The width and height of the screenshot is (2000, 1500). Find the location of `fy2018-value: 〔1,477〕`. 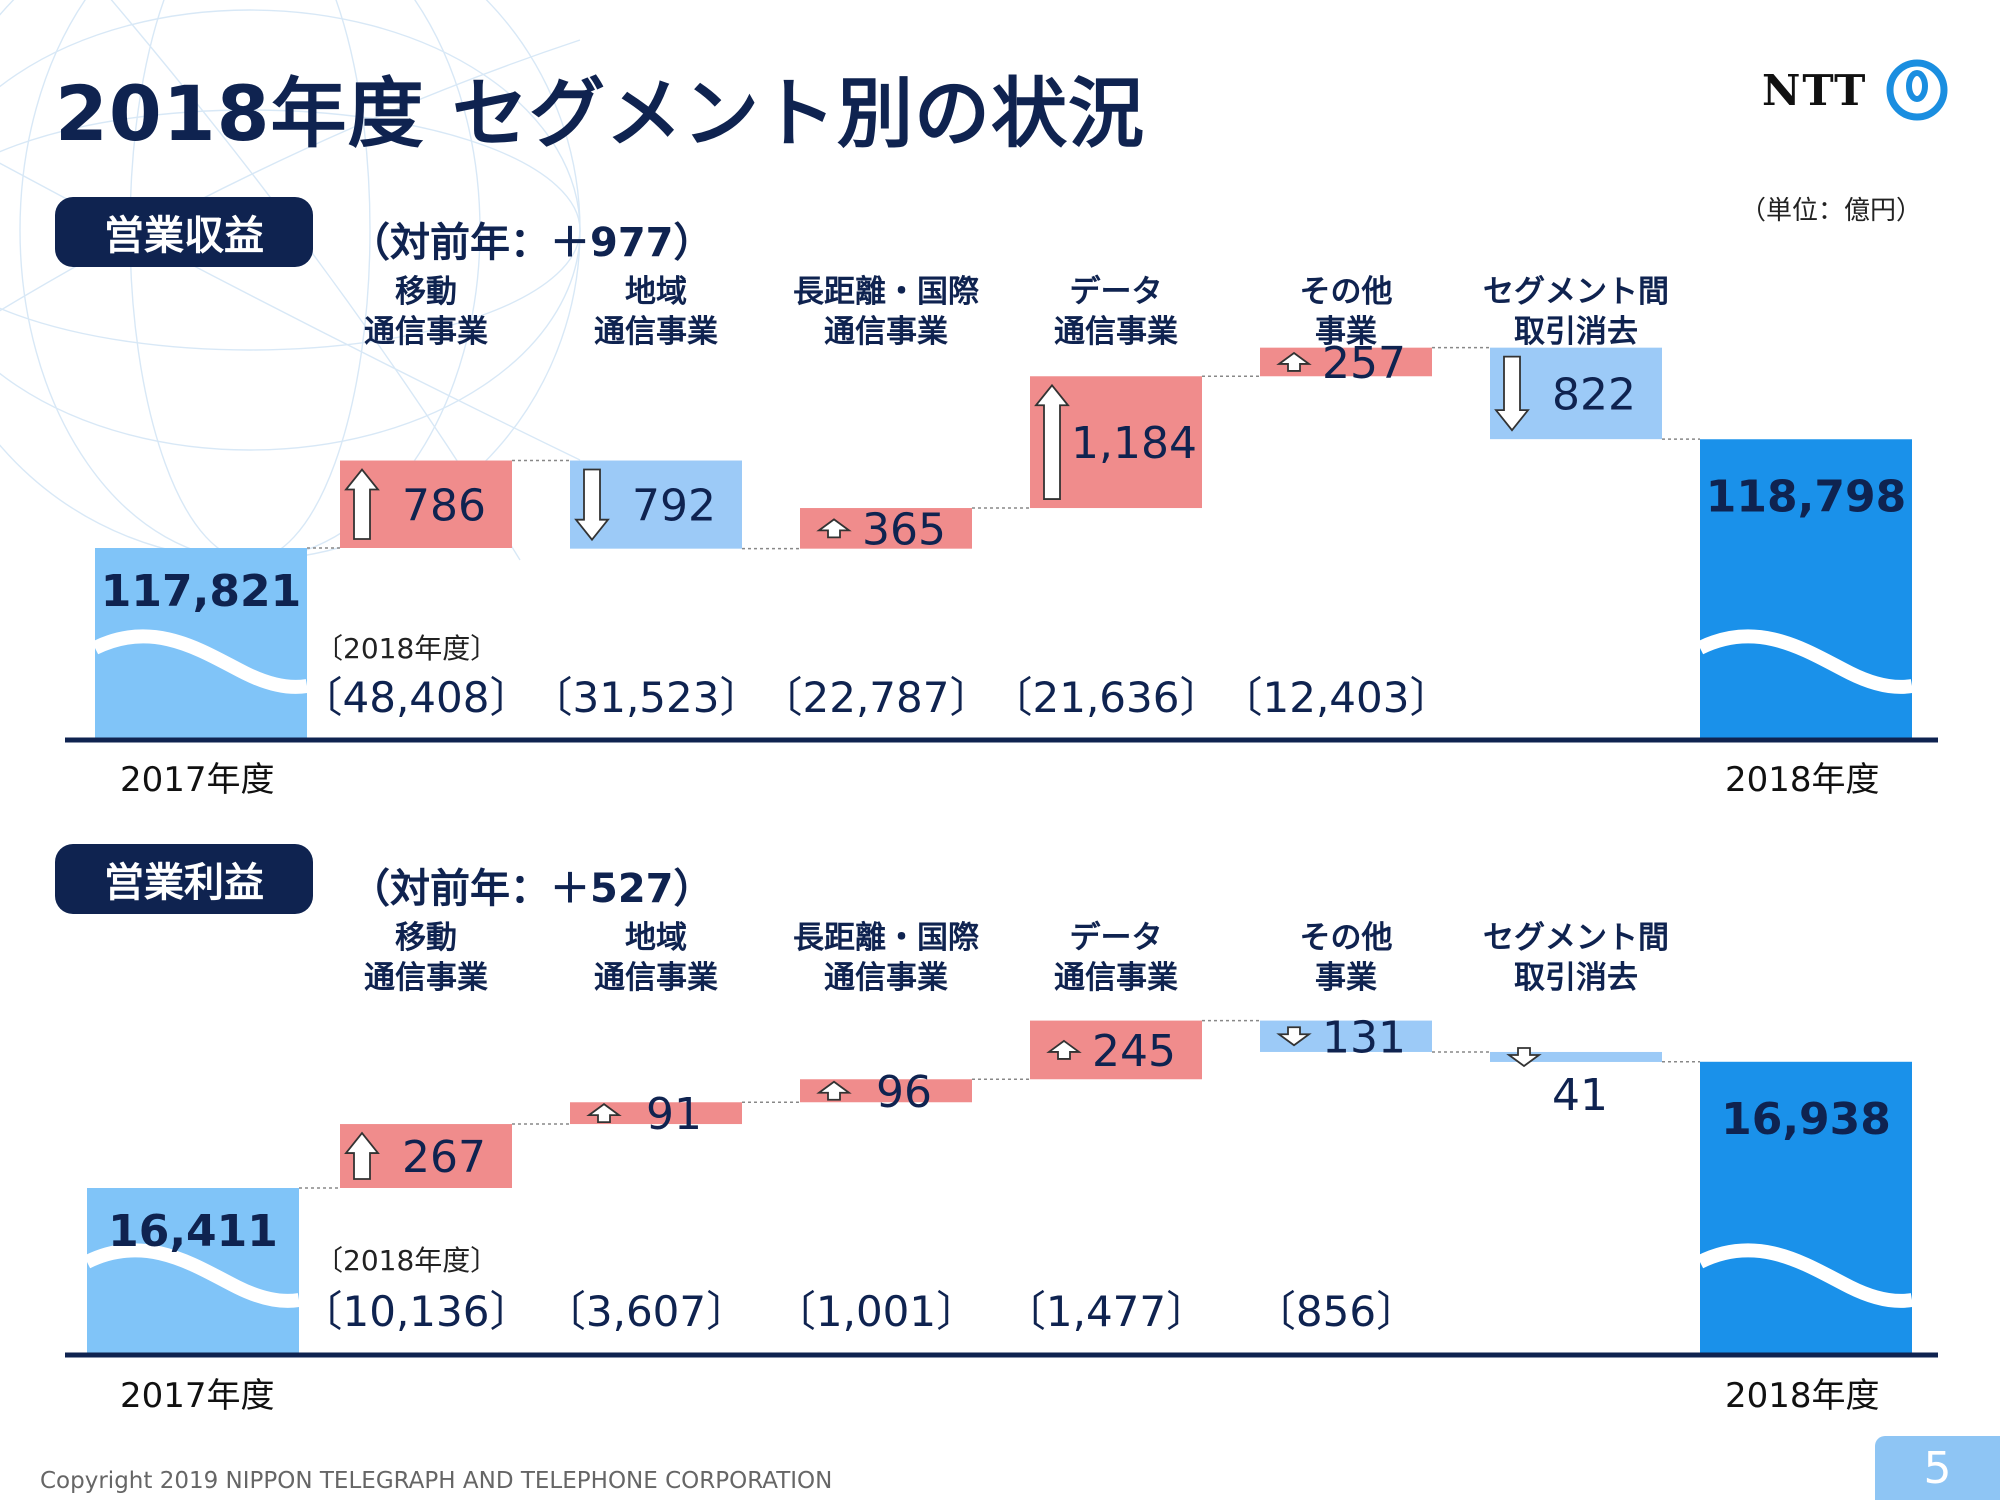

fy2018-value: 〔1,477〕 is located at coordinates (1106, 1311).